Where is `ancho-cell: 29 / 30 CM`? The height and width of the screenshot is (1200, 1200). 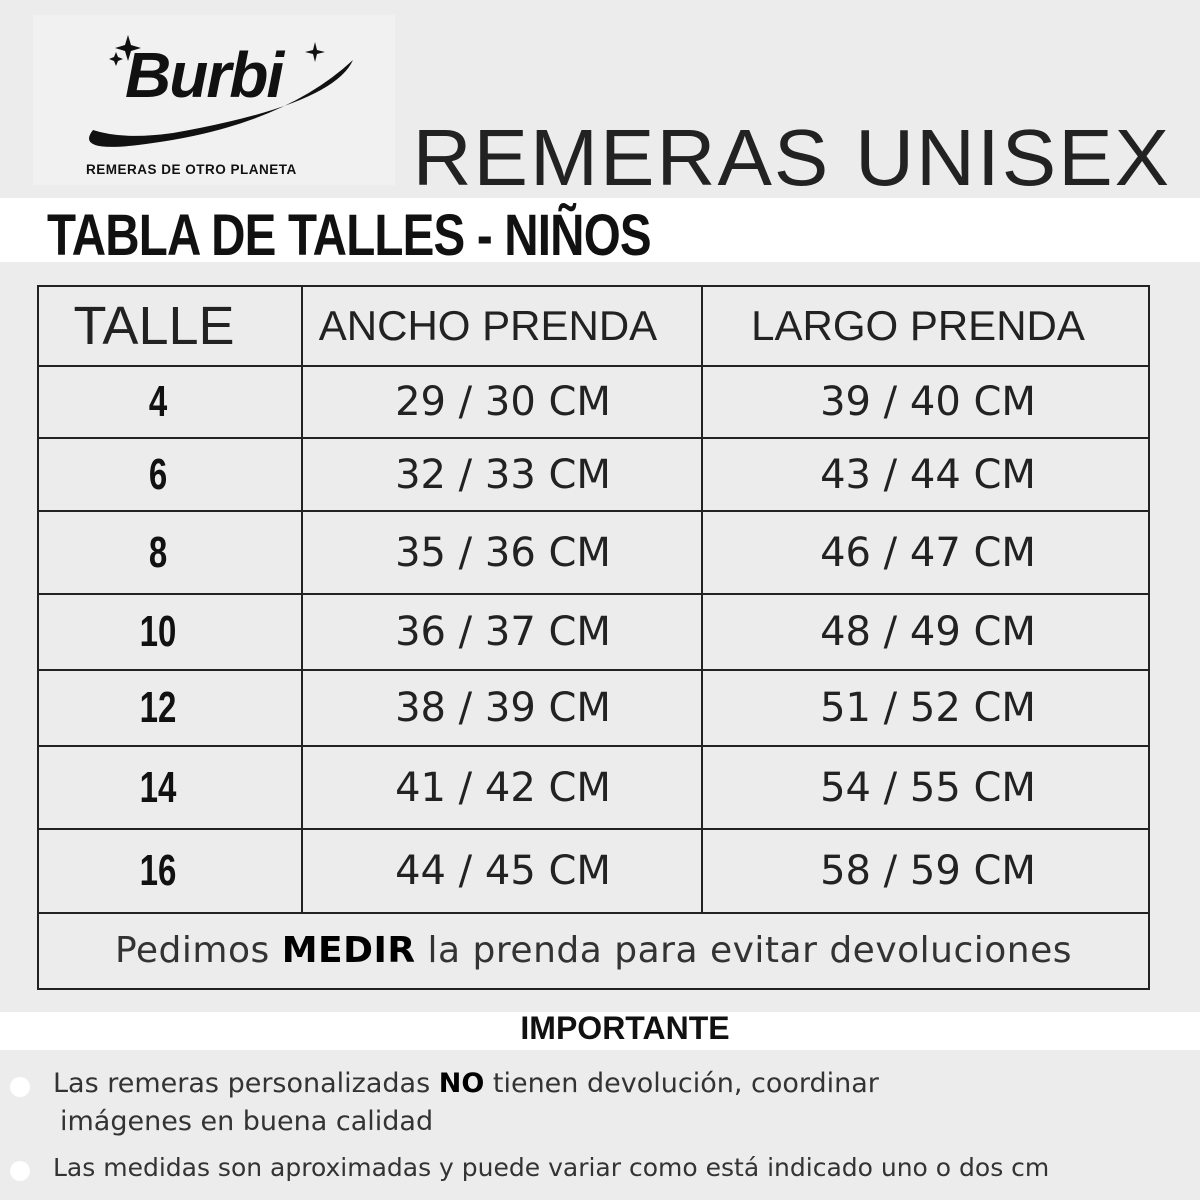
ancho-cell: 29 / 30 CM is located at coordinates (503, 402).